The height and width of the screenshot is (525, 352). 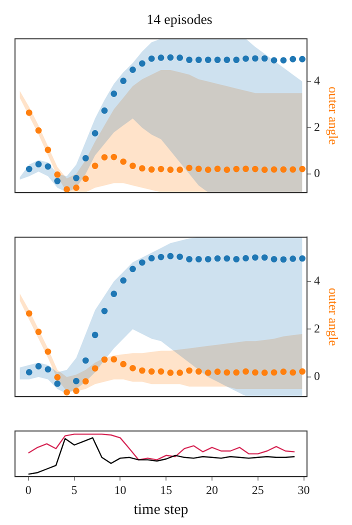 I want to click on x-tick-label: 20, so click(x=212, y=489).